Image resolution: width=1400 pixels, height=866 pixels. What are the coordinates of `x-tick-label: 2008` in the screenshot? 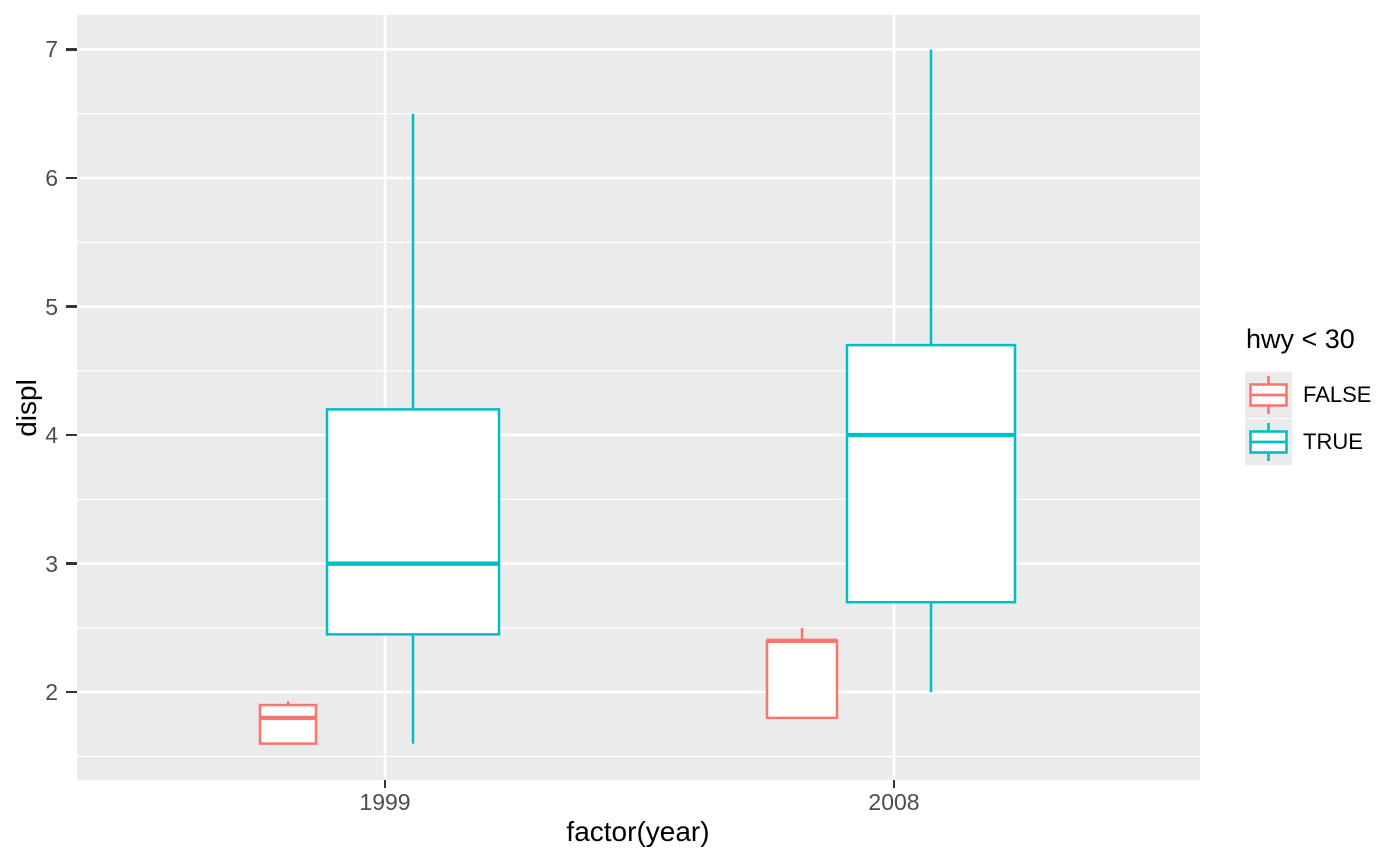 It's located at (894, 802).